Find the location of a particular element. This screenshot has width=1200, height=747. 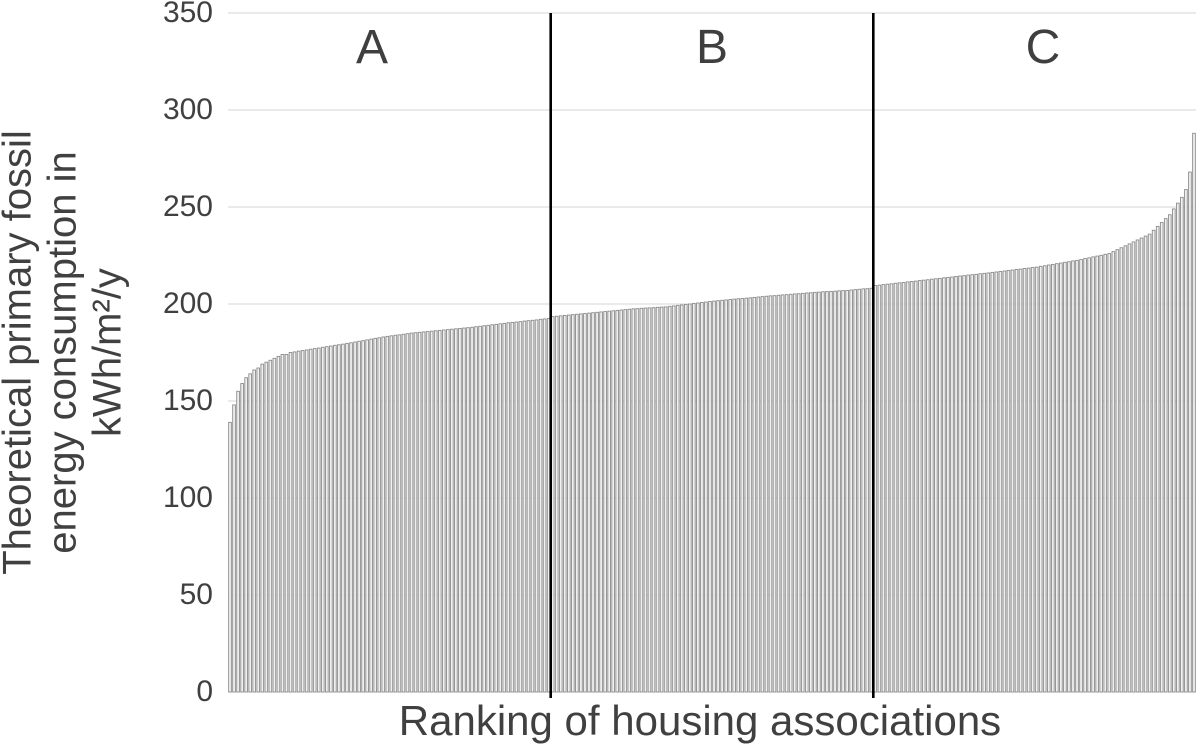

y-tick-label: 250 is located at coordinates (187, 206).